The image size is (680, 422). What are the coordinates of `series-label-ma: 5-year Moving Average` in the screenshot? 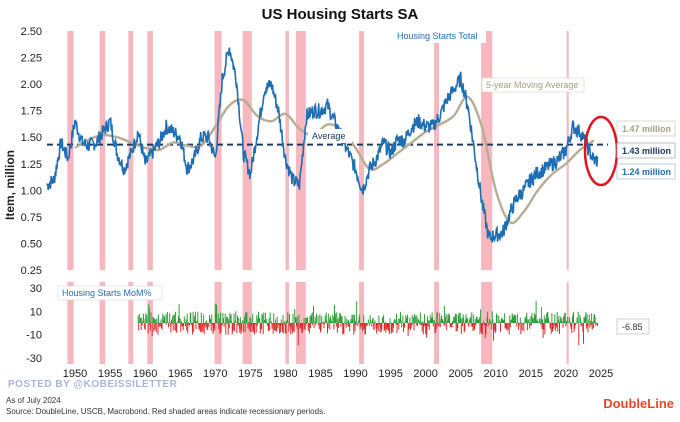 It's located at (532, 85).